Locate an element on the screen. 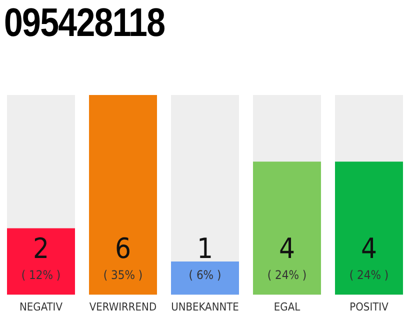  x-tick-label: EGAL is located at coordinates (287, 307).